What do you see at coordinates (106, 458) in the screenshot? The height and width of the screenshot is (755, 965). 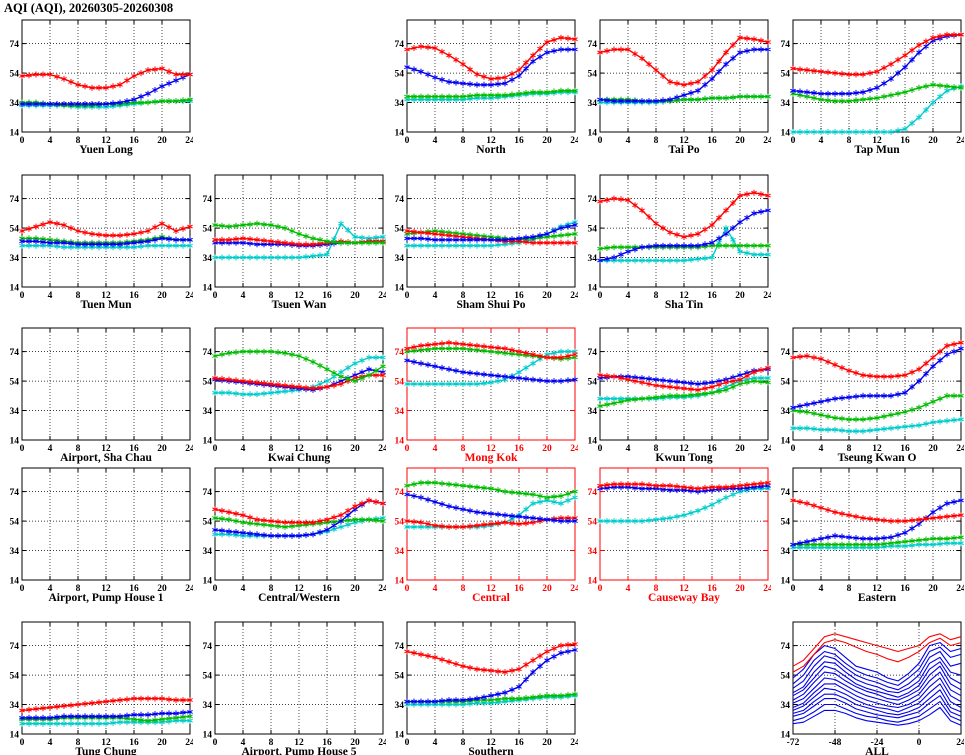 I see `station-label: Airport, Sha Chau` at bounding box center [106, 458].